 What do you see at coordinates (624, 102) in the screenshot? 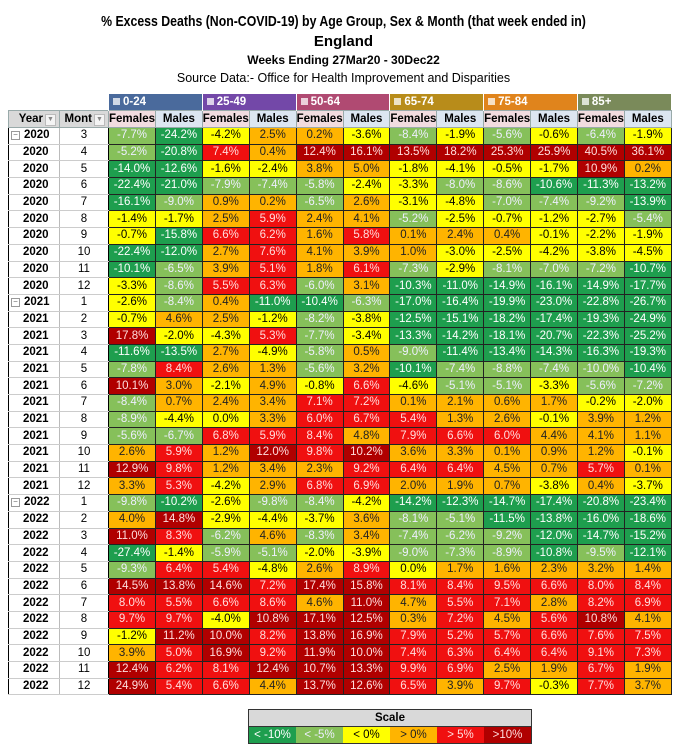
I see `age-group-header-85+: 85+` at bounding box center [624, 102].